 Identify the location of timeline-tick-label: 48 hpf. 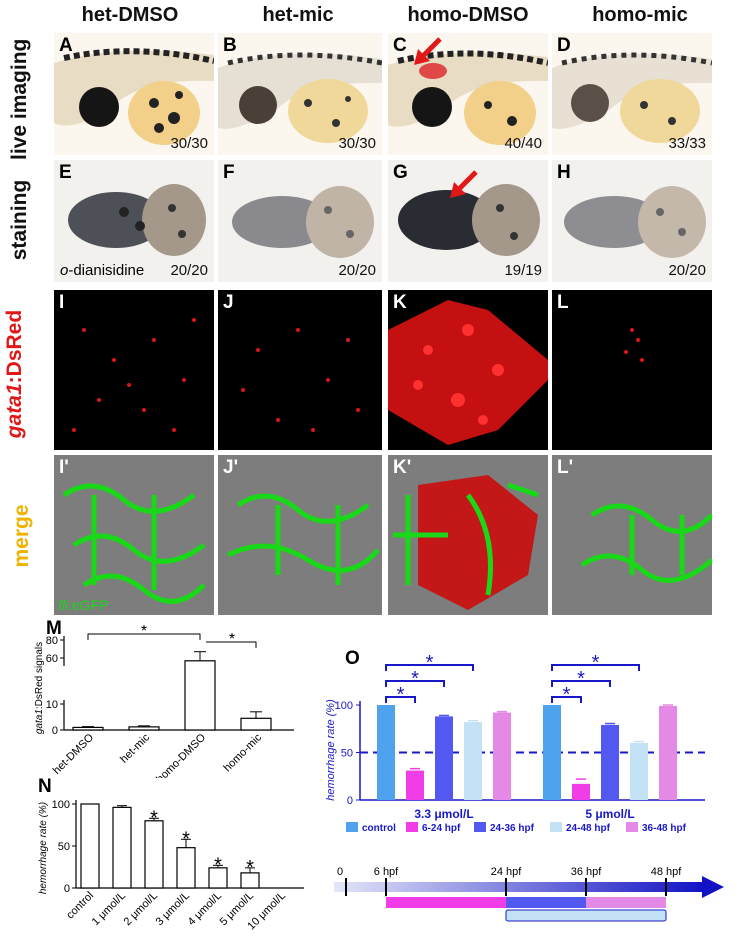
(667, 872).